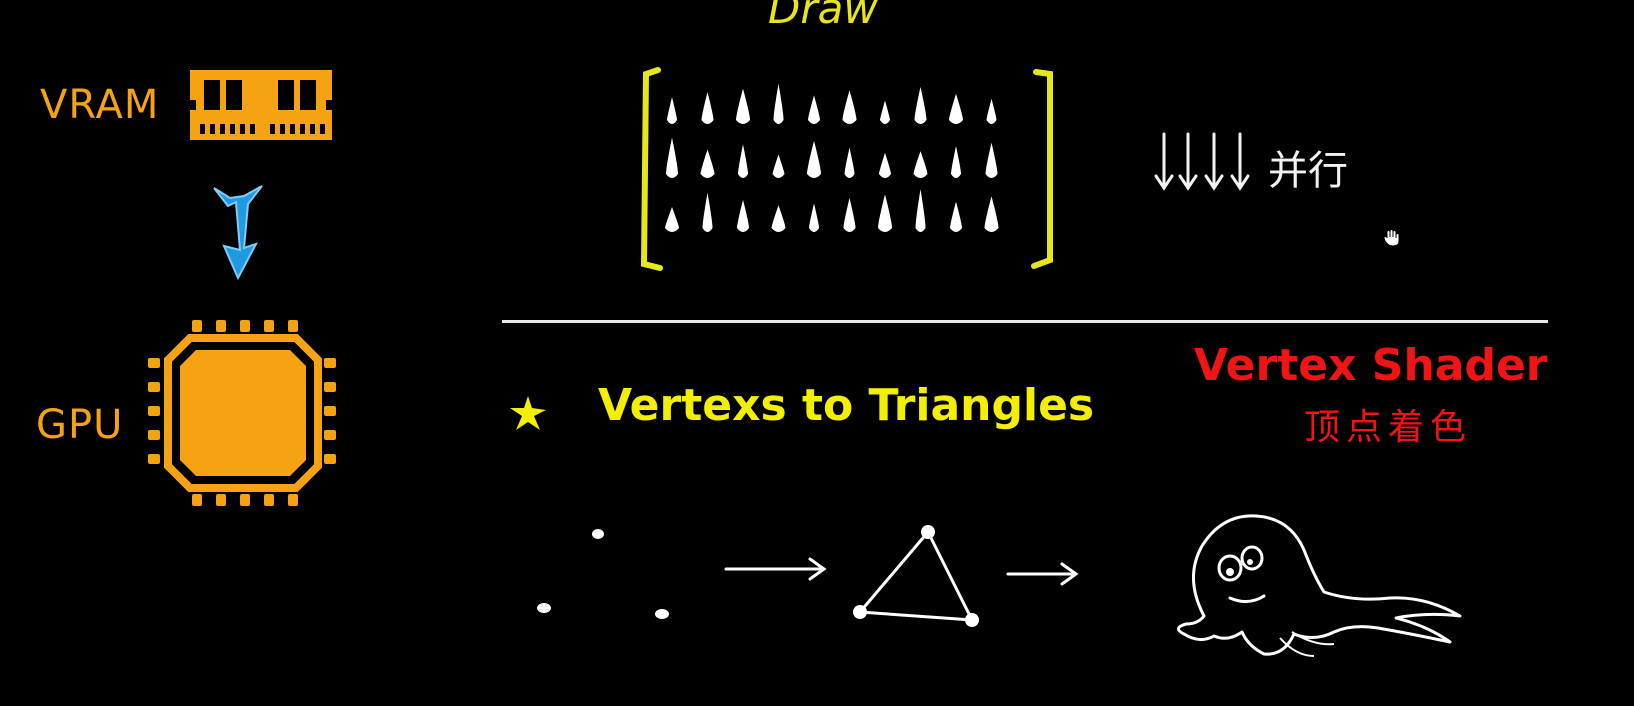 This screenshot has width=1634, height=706. I want to click on thread-grid, so click(832, 157).